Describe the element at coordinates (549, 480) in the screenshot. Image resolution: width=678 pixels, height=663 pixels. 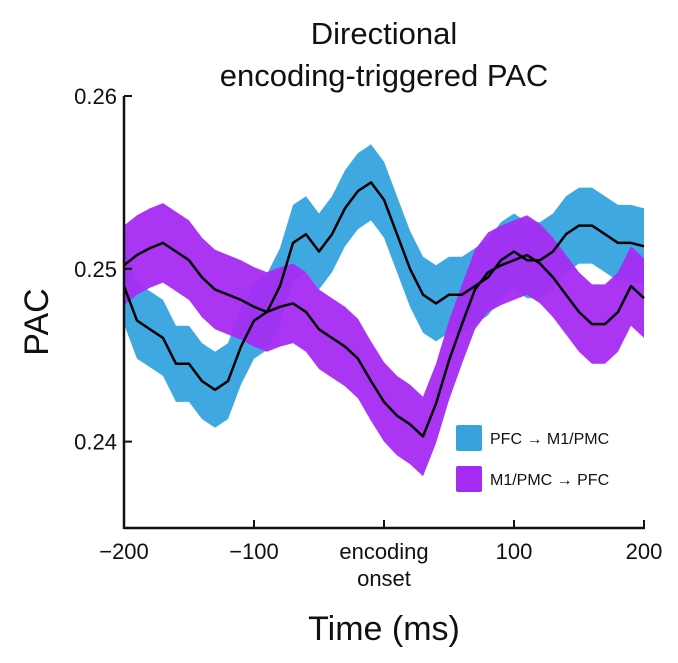
I see `legend-label-m1pmc-to-pfc: M1/PMC → PFC` at that location.